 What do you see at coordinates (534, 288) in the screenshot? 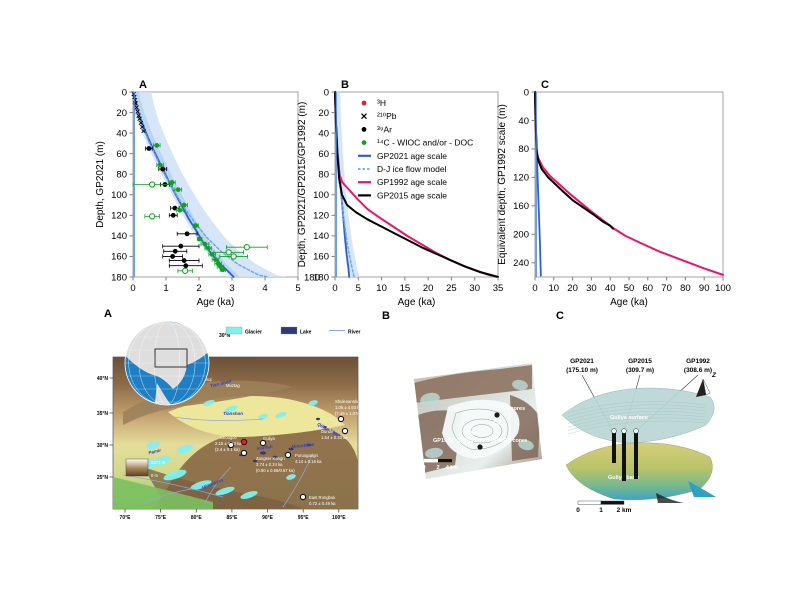
I see `x-tick-label: 0` at bounding box center [534, 288].